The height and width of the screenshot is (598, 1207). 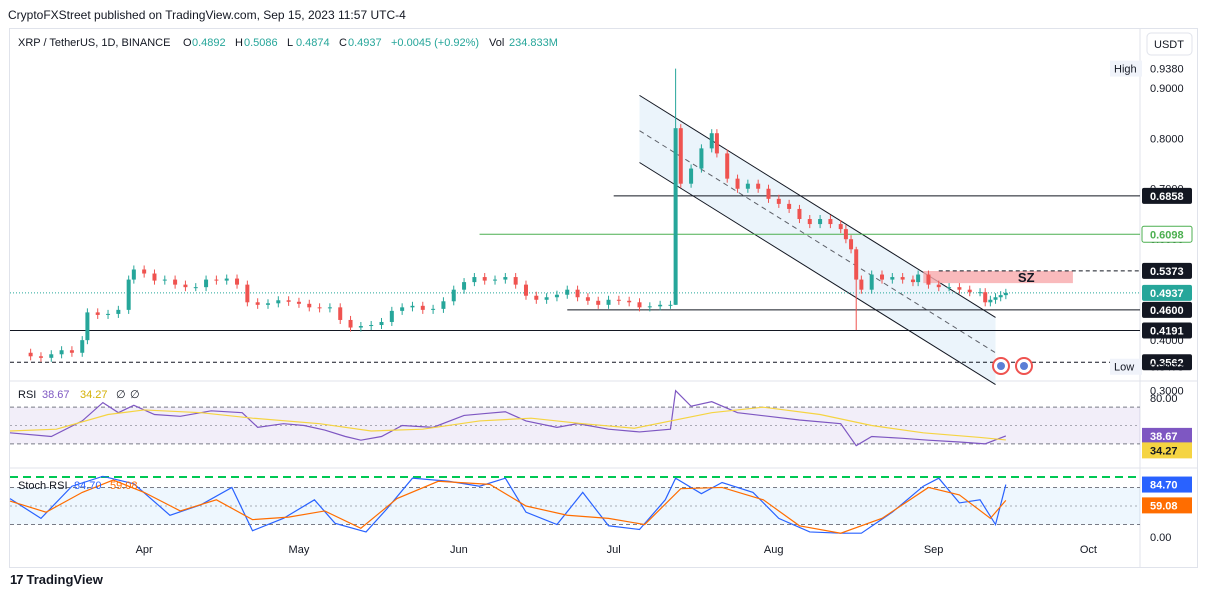 What do you see at coordinates (998, 277) in the screenshot?
I see `supply-zone` at bounding box center [998, 277].